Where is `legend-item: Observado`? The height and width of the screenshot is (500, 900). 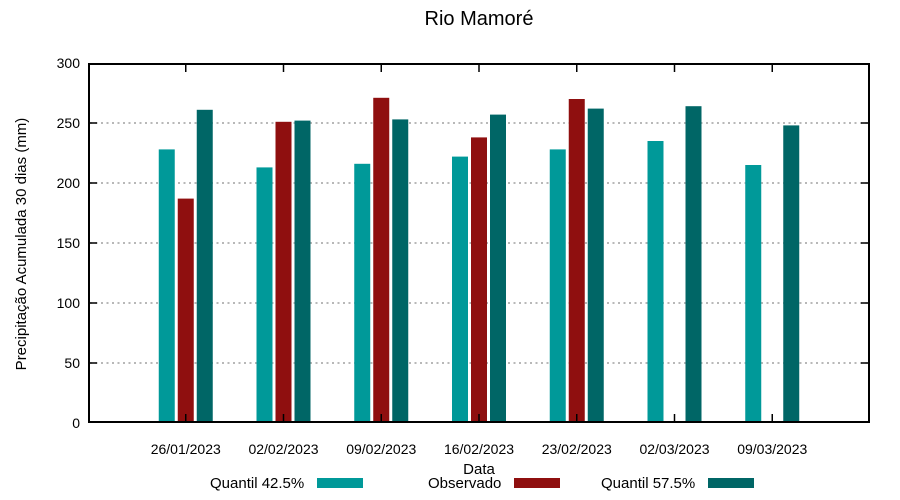 legend-item: Observado is located at coordinates (494, 483).